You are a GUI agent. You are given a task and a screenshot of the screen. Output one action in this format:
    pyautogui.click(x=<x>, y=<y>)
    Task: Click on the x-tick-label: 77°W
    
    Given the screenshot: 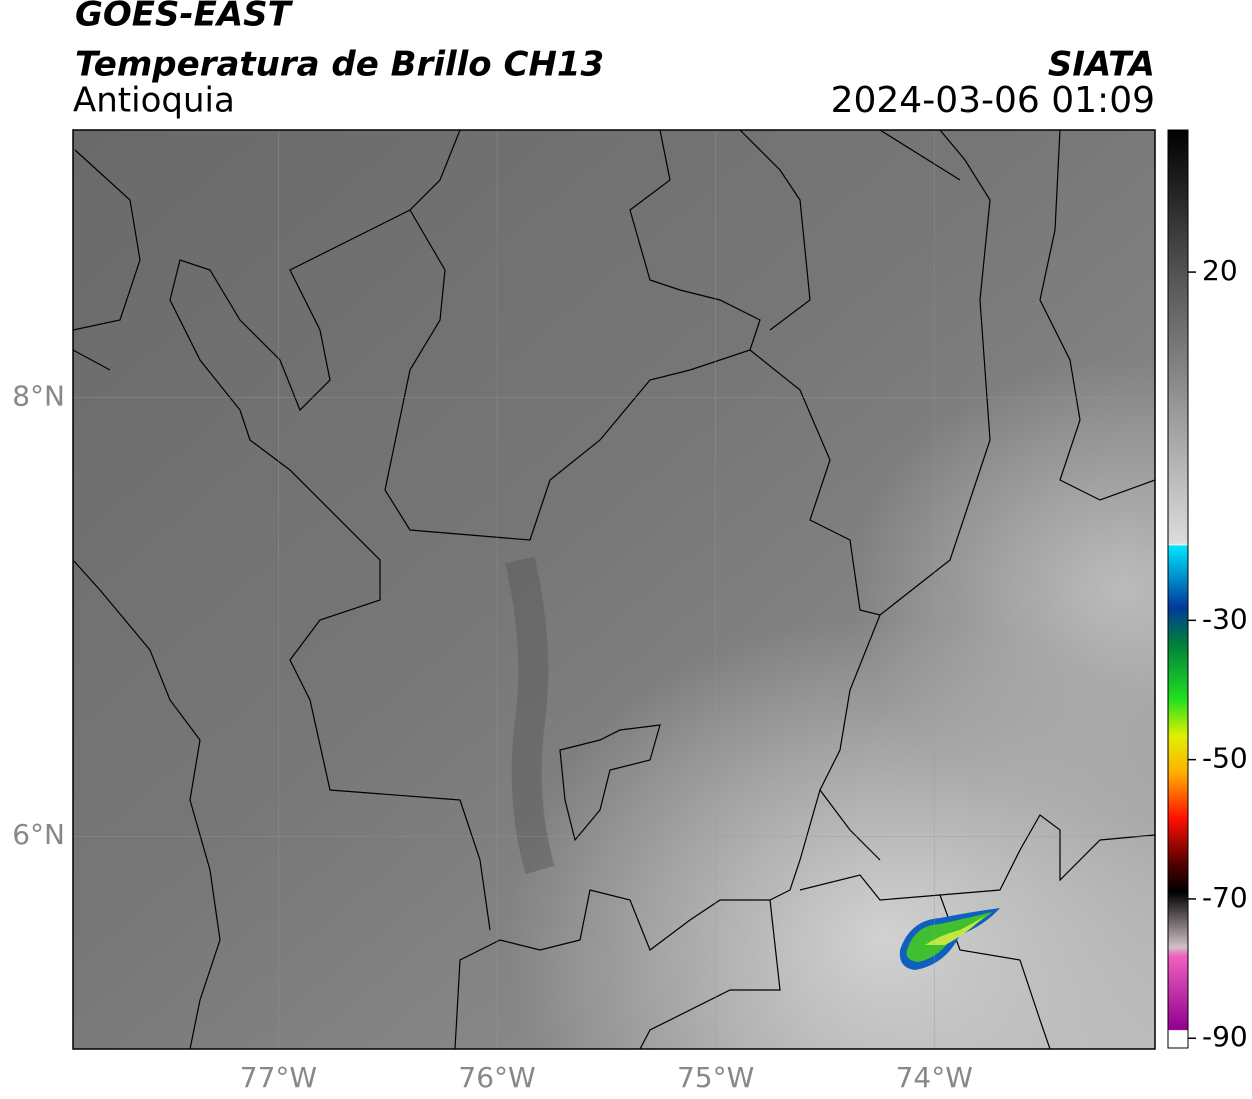 What is the action you would take?
    pyautogui.click(x=278, y=1077)
    